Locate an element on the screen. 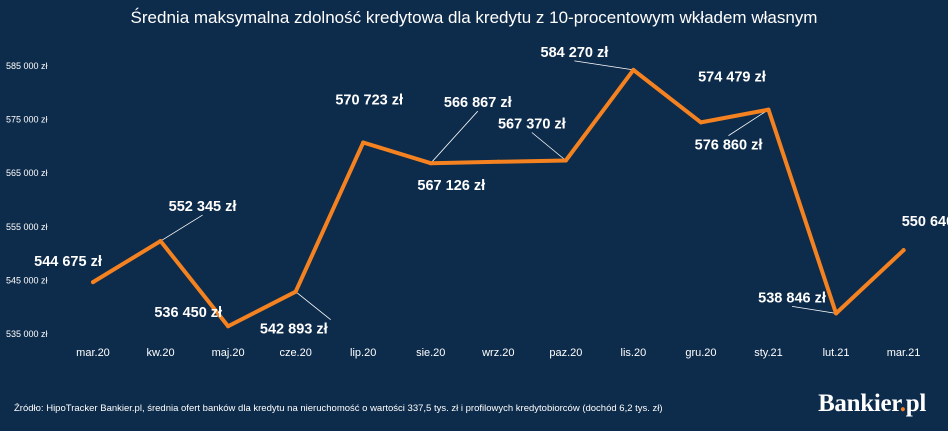  x-tick-label: mar.21 is located at coordinates (904, 353).